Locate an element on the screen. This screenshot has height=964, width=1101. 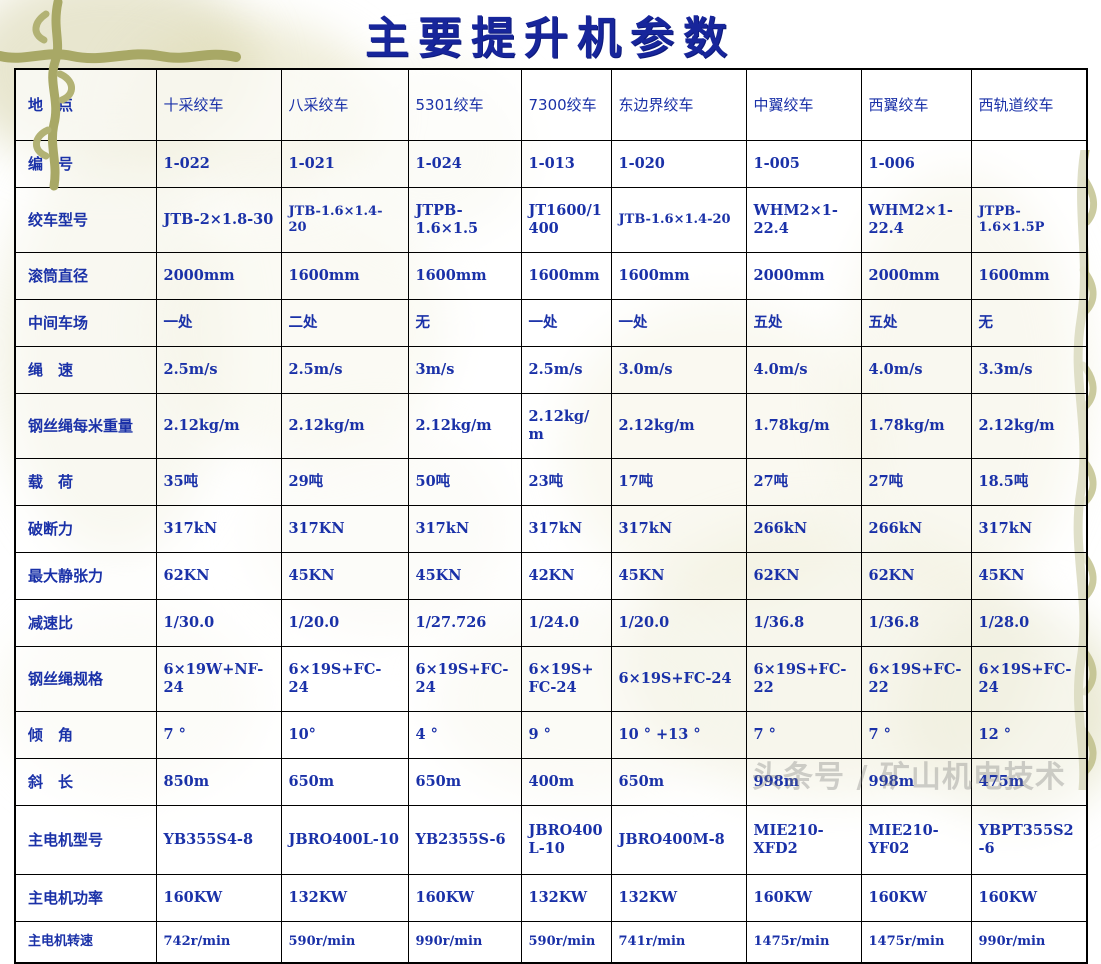
cell-r11-c3: 6×19S+FC-24 is located at coordinates (464, 679).